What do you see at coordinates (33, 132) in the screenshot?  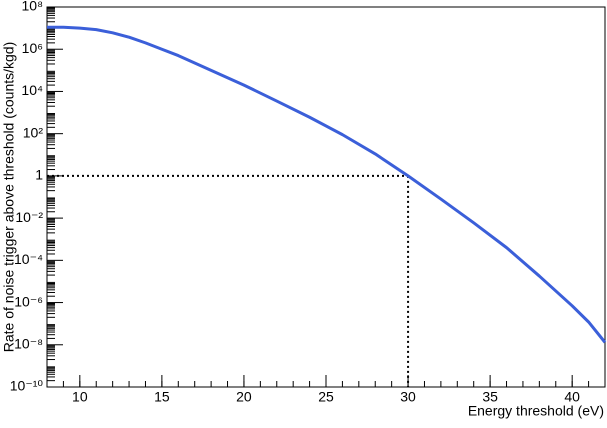 I see `y-tick-label: 10²` at bounding box center [33, 132].